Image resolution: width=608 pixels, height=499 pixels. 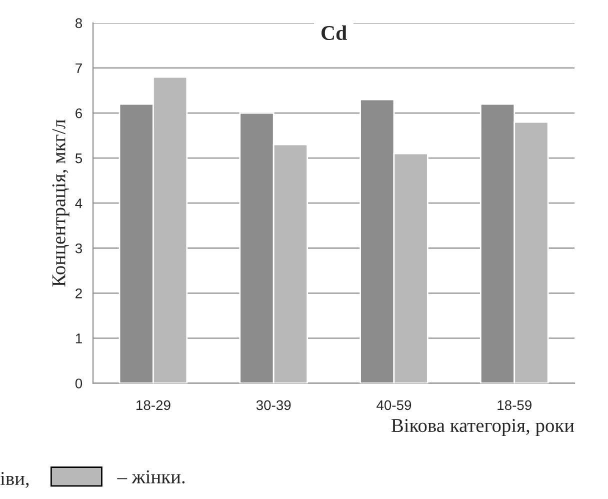 I want to click on y-tick-label: 3, so click(x=78, y=248).